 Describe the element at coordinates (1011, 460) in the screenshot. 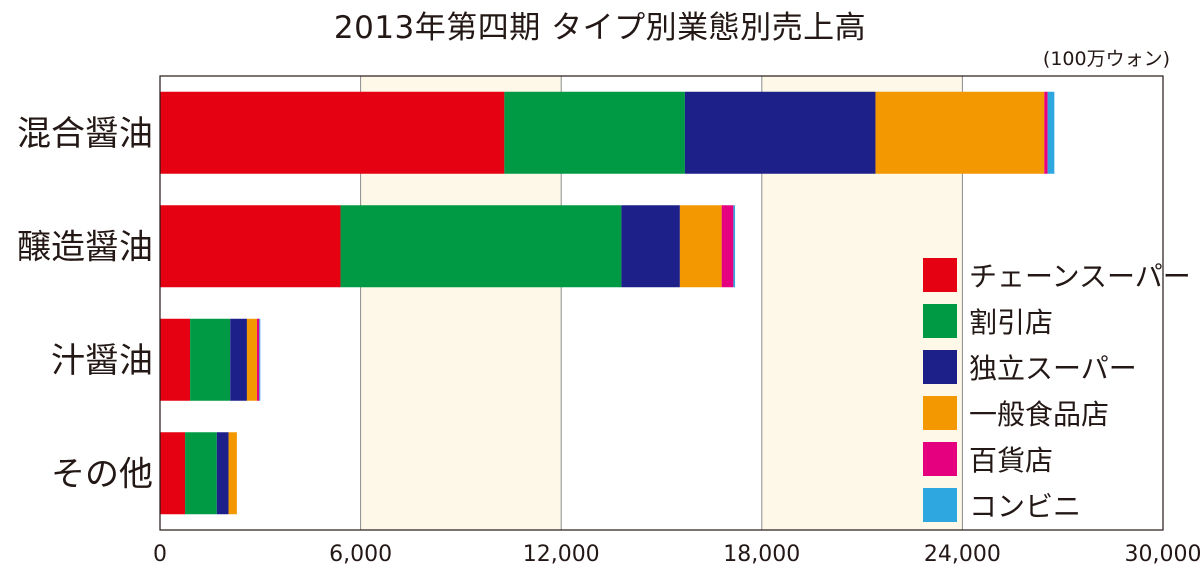

I see `legend-label: 百貨店` at that location.